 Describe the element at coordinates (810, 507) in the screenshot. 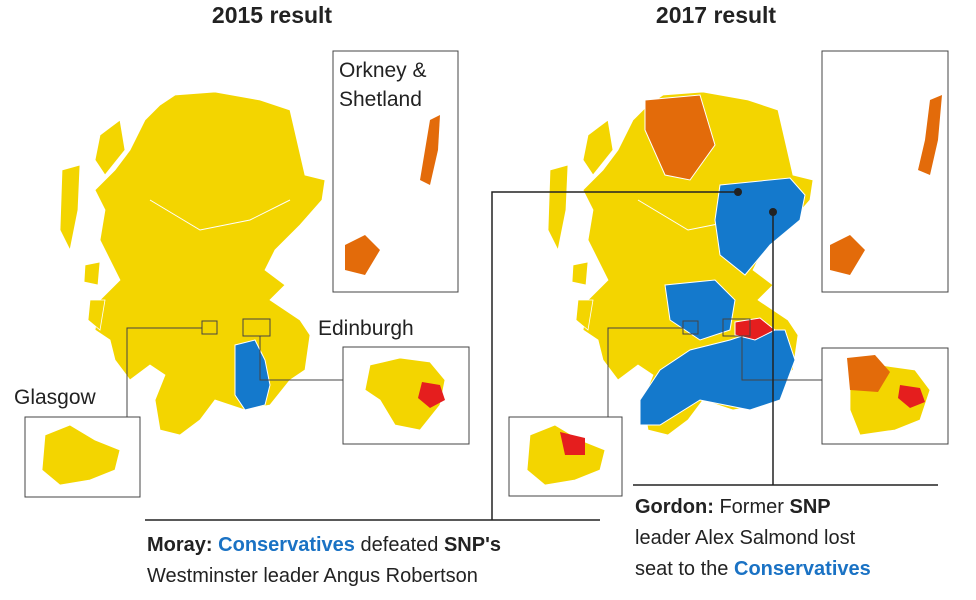

I see `callout-text: SNP` at that location.